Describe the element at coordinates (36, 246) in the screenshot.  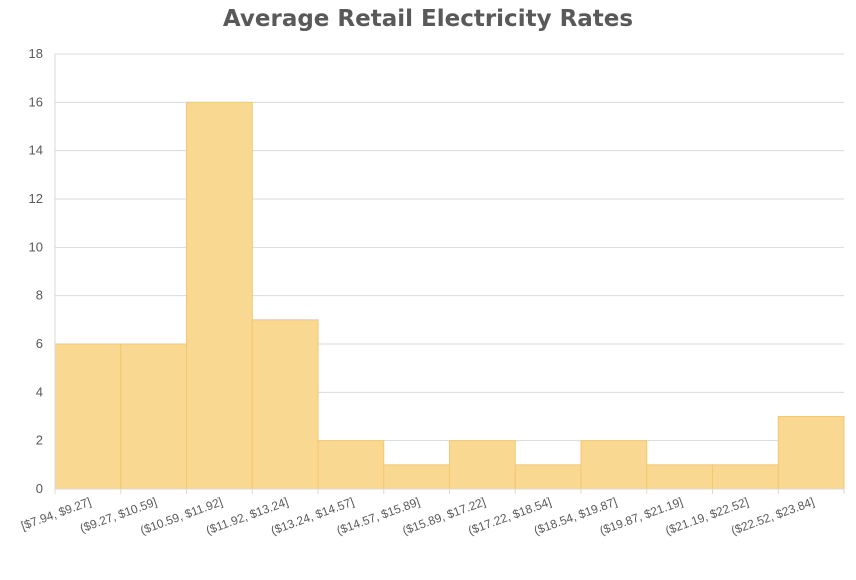
I see `y-tick-label-10: 10` at that location.